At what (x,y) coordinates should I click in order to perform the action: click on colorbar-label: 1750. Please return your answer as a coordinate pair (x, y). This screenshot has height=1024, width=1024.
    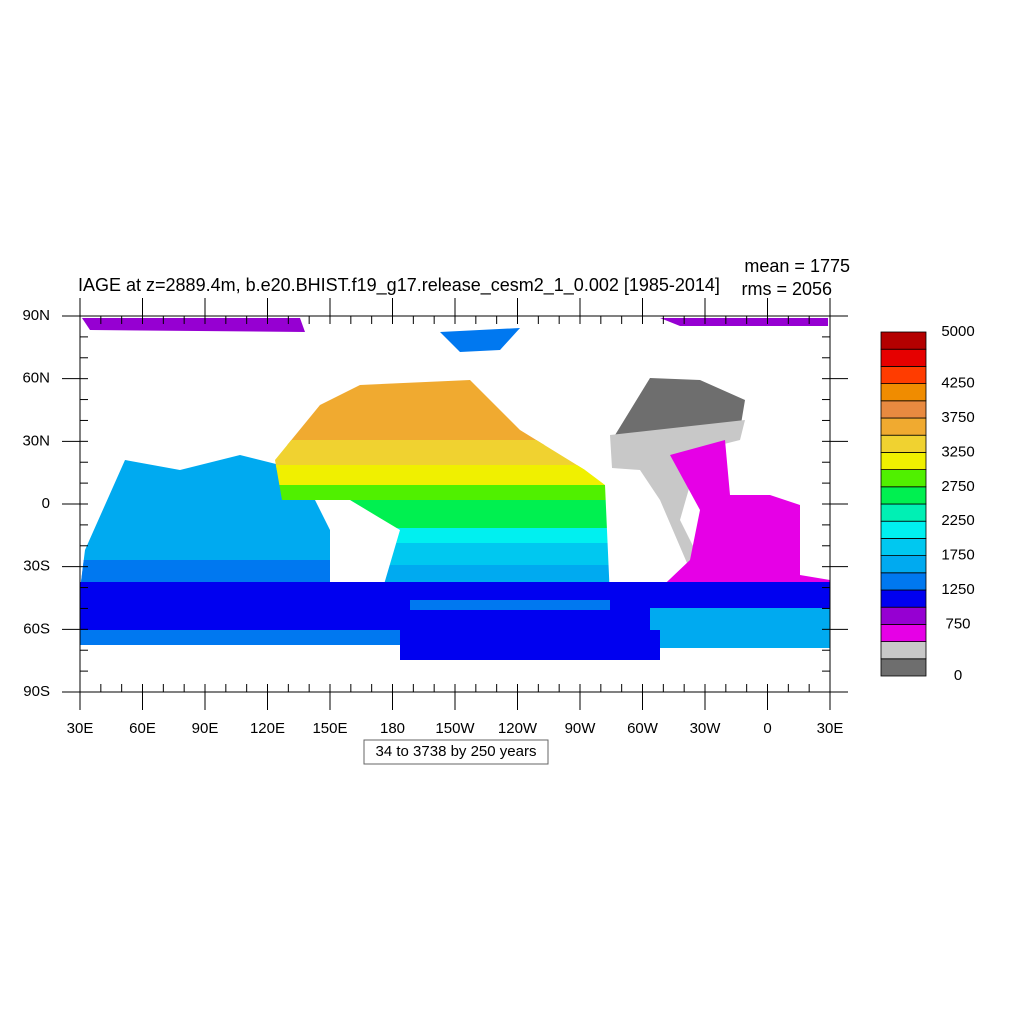
    Looking at the image, I should click on (957, 555).